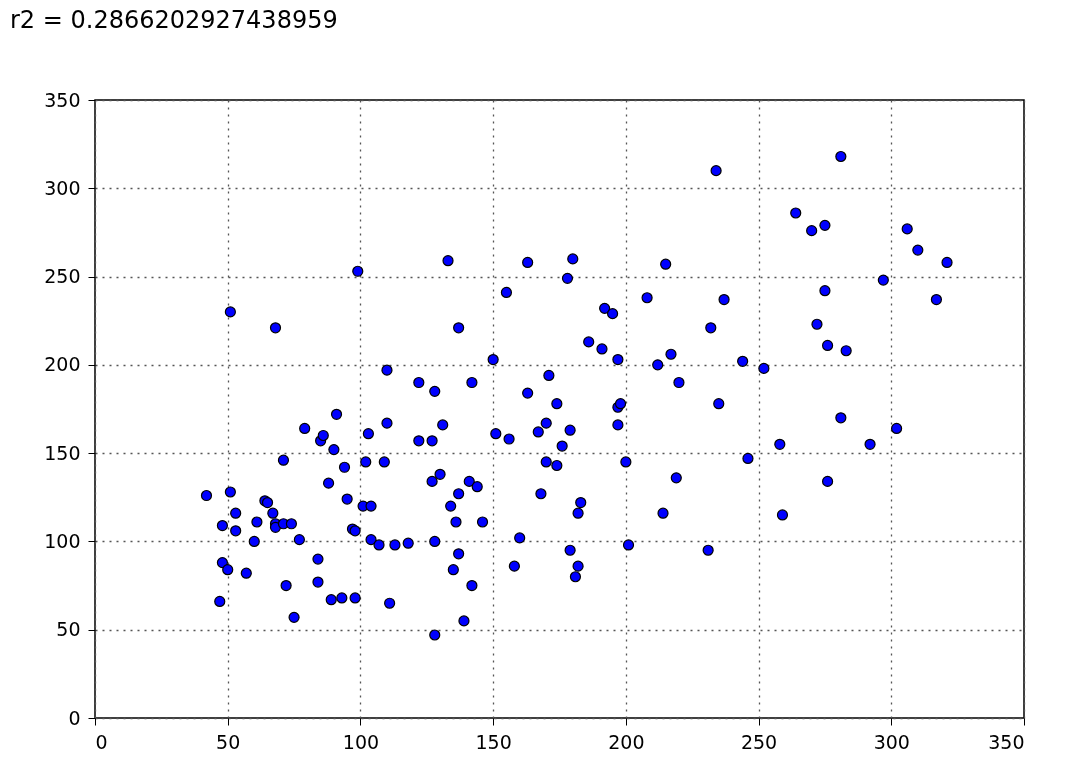  Describe the element at coordinates (62, 276) in the screenshot. I see `y-tick-label: 250` at that location.